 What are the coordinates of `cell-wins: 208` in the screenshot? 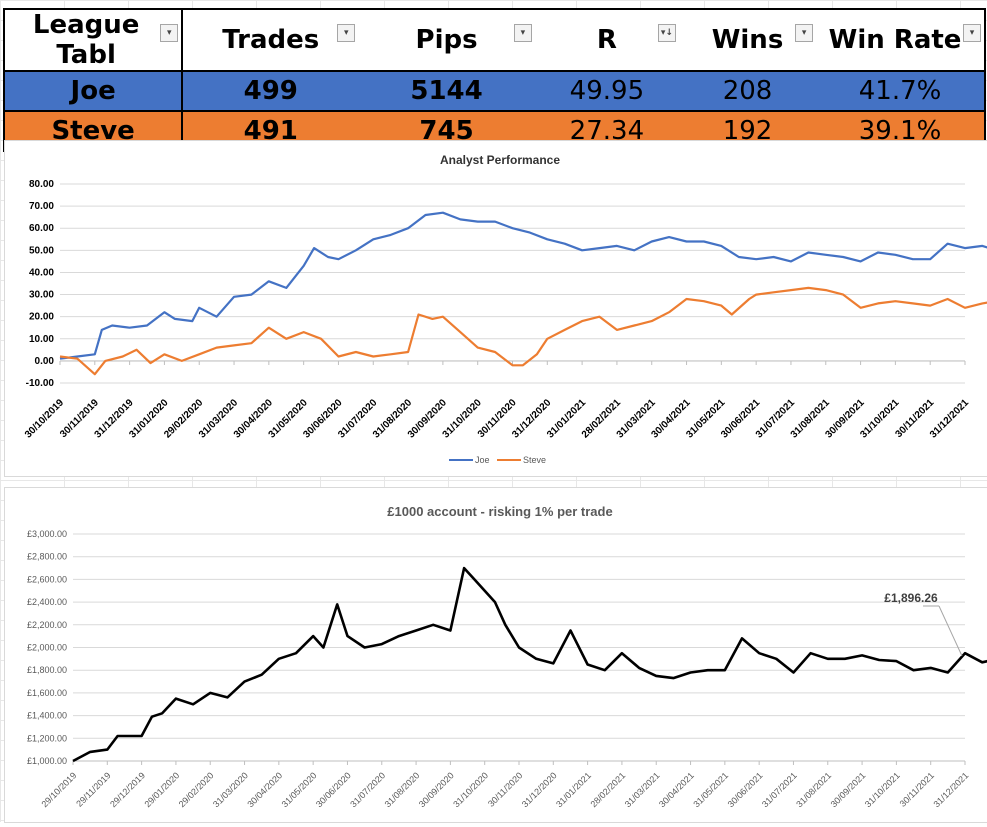 It's located at (747, 91).